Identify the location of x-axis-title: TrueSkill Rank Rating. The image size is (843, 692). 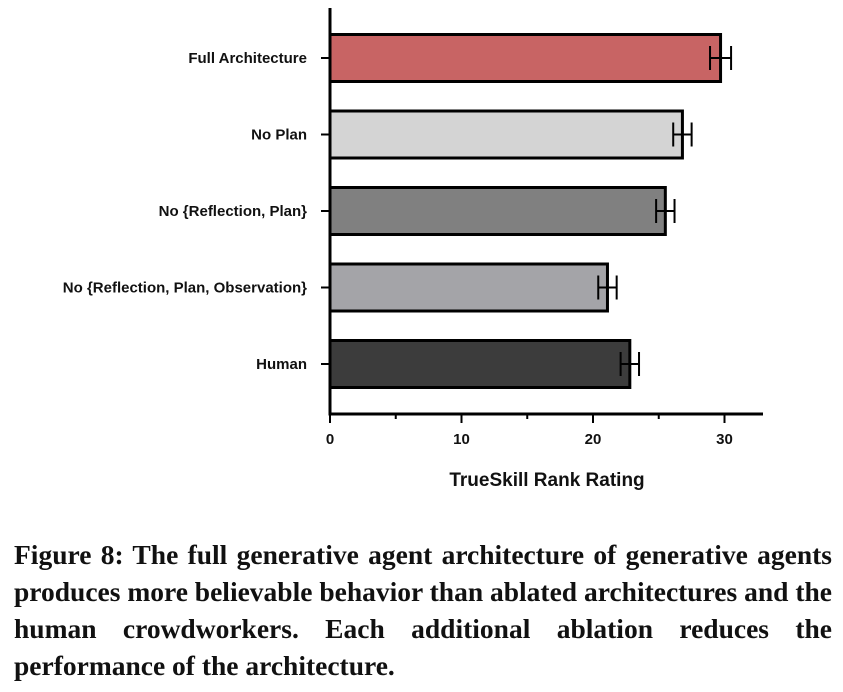
(546, 480).